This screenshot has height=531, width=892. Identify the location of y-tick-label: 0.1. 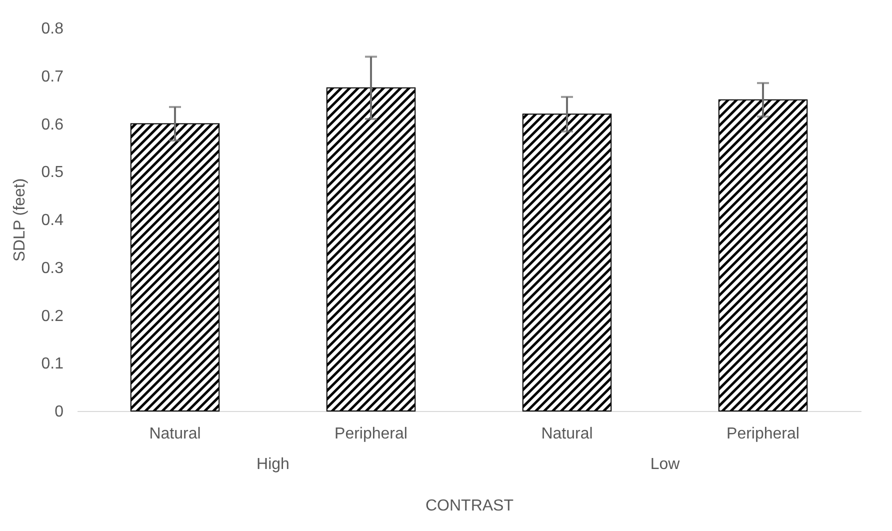
(52, 364).